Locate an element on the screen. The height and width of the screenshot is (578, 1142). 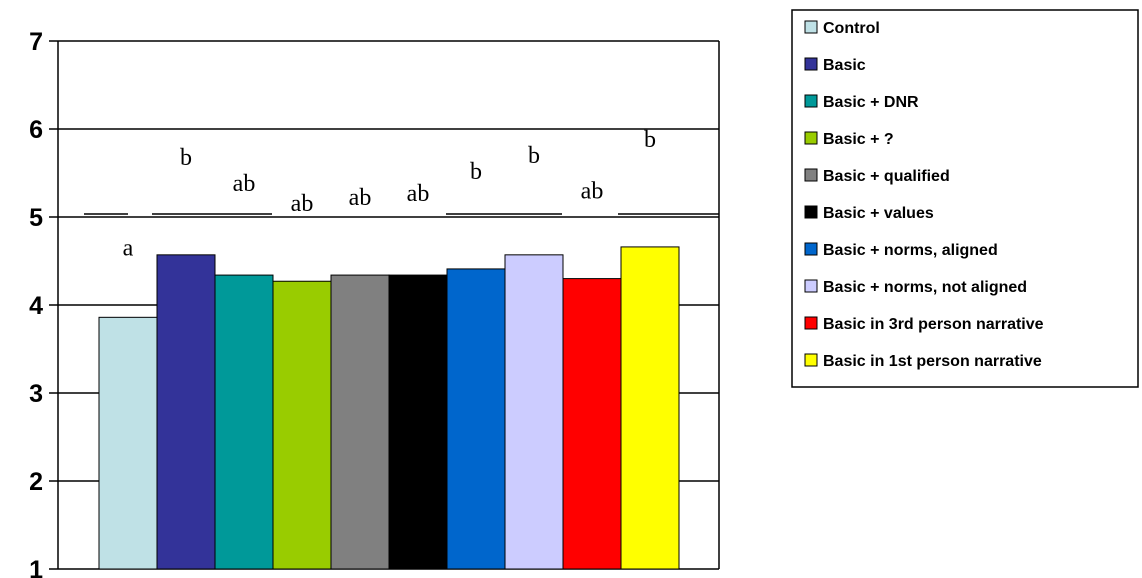
legend-entry: Control is located at coordinates (851, 28).